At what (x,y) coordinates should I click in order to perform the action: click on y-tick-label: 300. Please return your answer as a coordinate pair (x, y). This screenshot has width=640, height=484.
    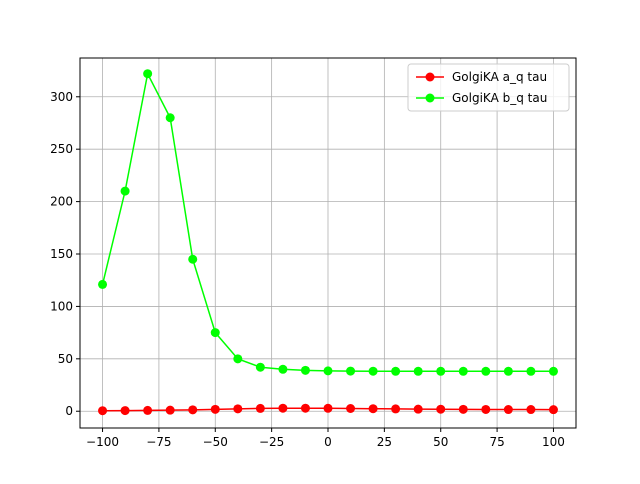
    Looking at the image, I should click on (61, 97).